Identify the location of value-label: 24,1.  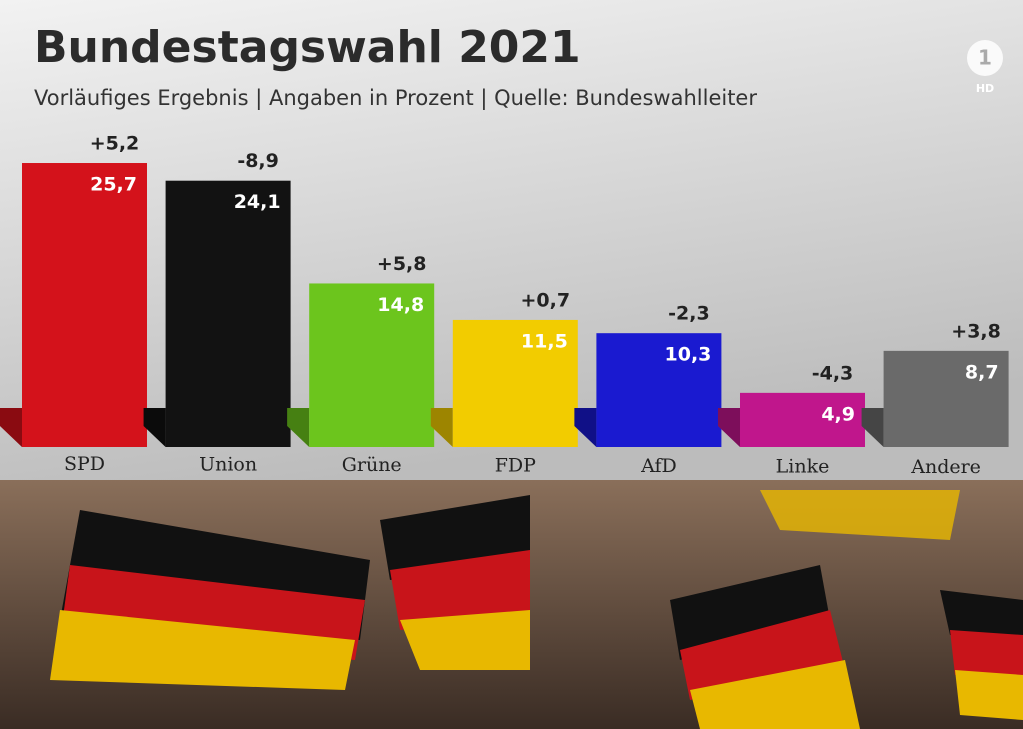
(257, 202).